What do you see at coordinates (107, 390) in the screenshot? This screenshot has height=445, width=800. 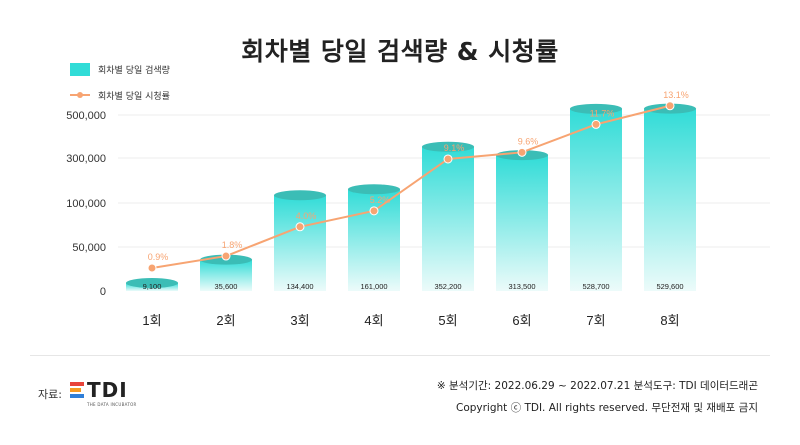 I see `tdi-logo-text: TDI` at bounding box center [107, 390].